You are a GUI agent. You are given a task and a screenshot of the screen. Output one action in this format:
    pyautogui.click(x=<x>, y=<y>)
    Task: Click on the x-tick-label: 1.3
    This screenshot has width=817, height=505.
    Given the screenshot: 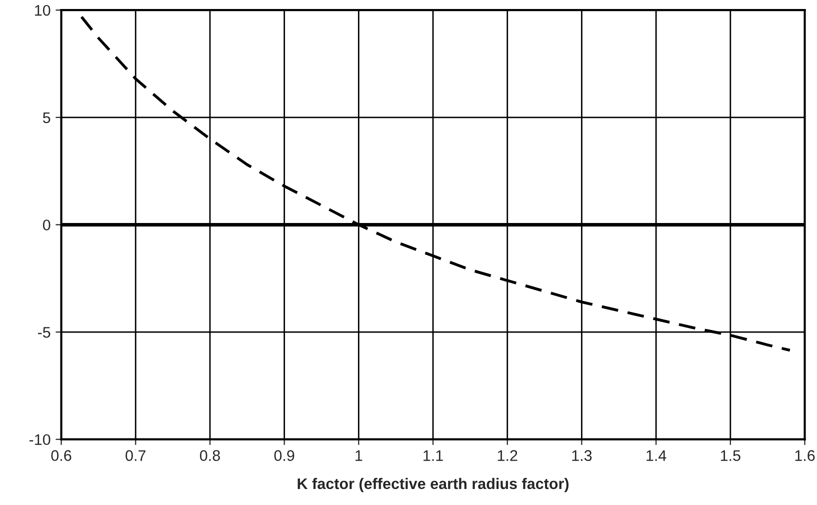 What is the action you would take?
    pyautogui.click(x=582, y=455)
    